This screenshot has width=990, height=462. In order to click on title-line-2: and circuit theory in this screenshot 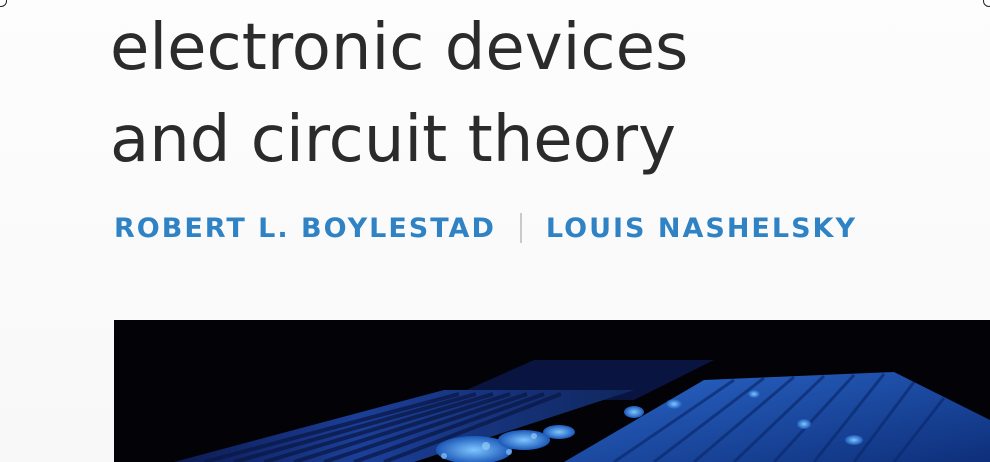, I will do `click(393, 140)`.